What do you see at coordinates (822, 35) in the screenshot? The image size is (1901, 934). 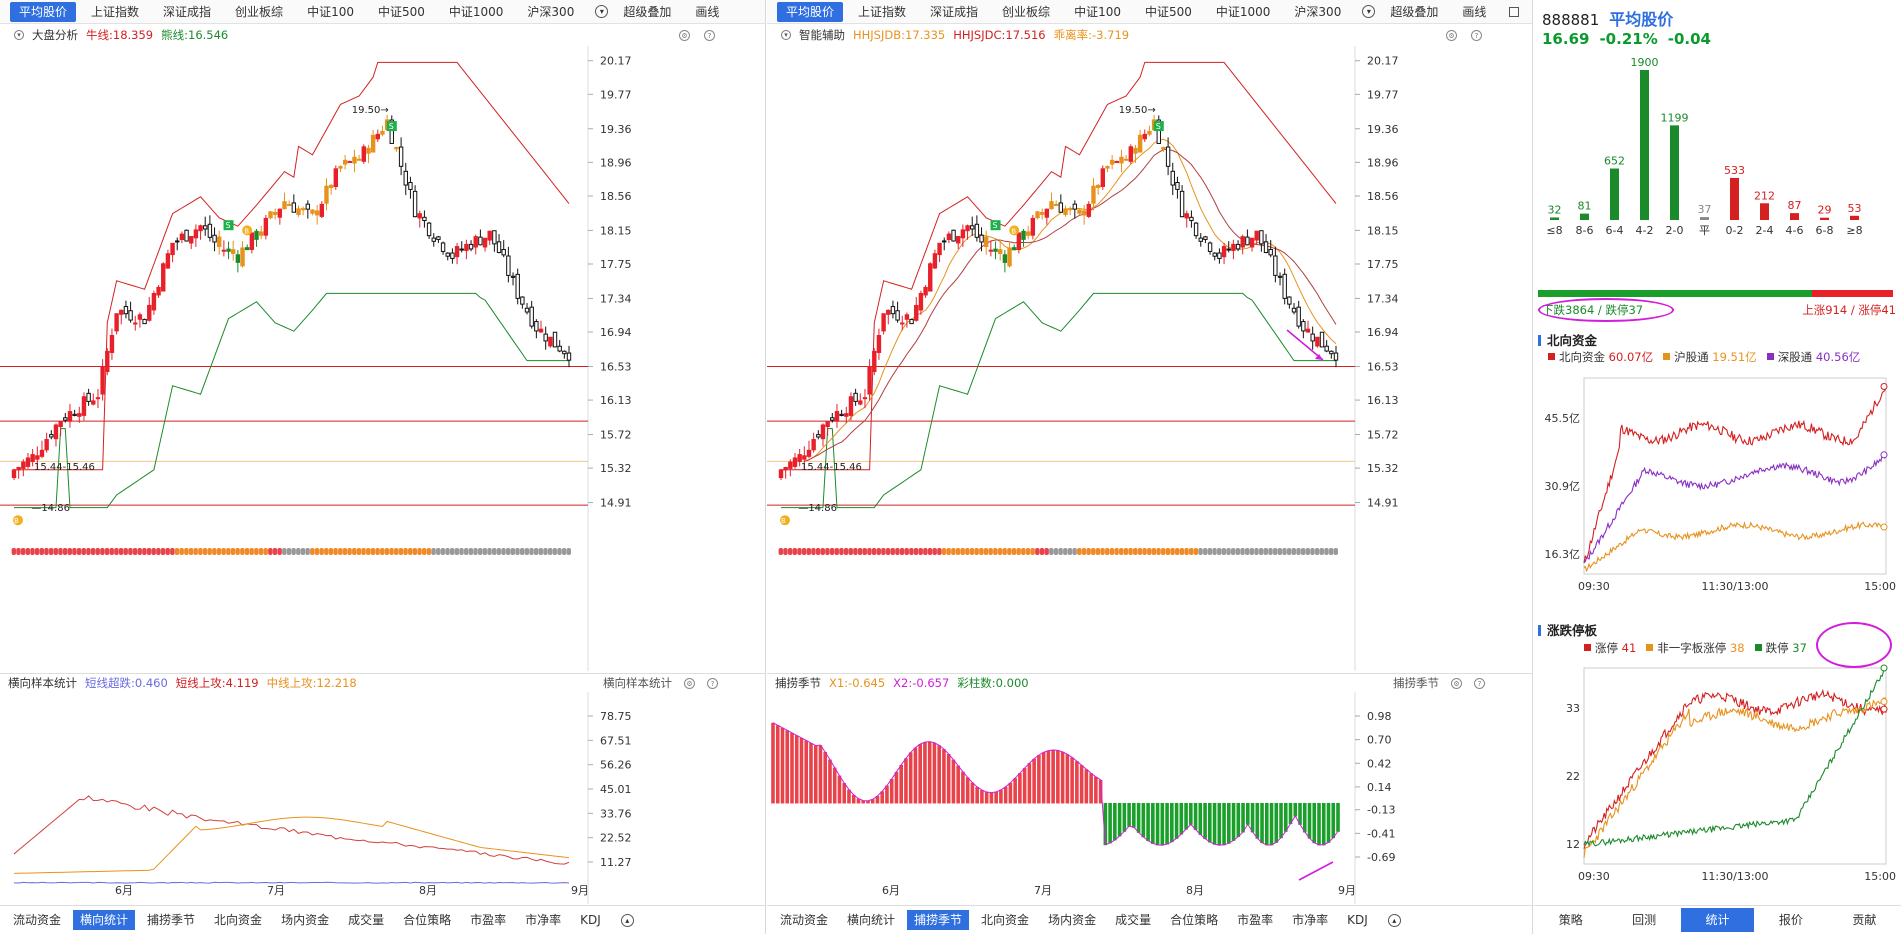 I see `indicator-name: 智能辅助` at bounding box center [822, 35].